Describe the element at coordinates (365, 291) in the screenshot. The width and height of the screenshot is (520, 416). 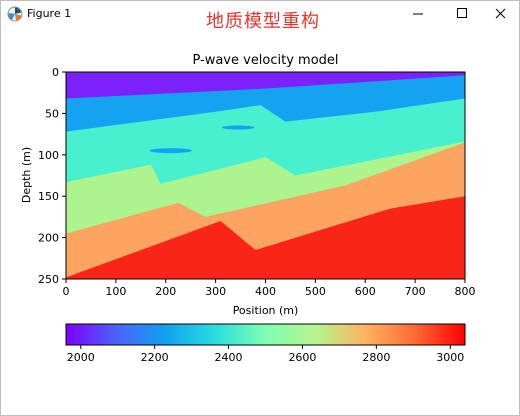
I see `x-tick-label: 600` at that location.